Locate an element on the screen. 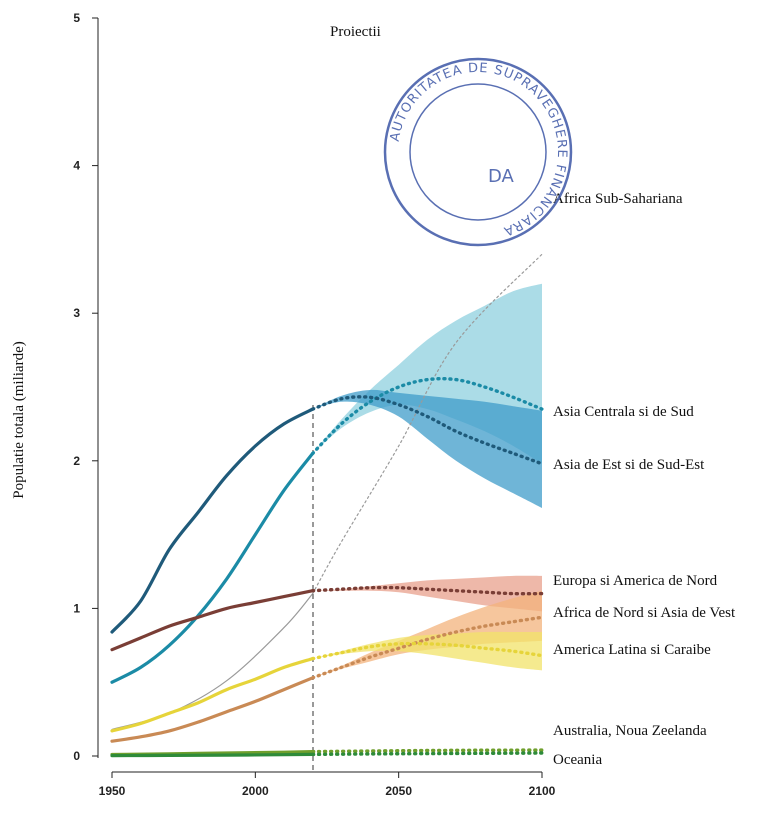 This screenshot has width=773, height=820. x-tick-label-2100: 2100 is located at coordinates (542, 791).